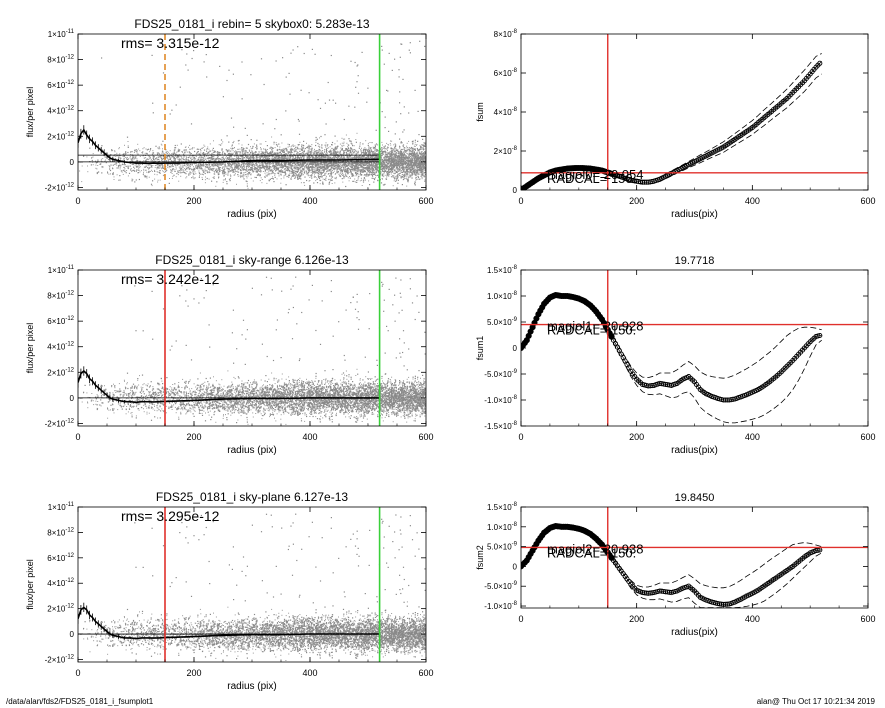 This screenshot has height=708, width=885. Describe the element at coordinates (480, 557) in the screenshot. I see `y-axis-label: fsum2` at that location.